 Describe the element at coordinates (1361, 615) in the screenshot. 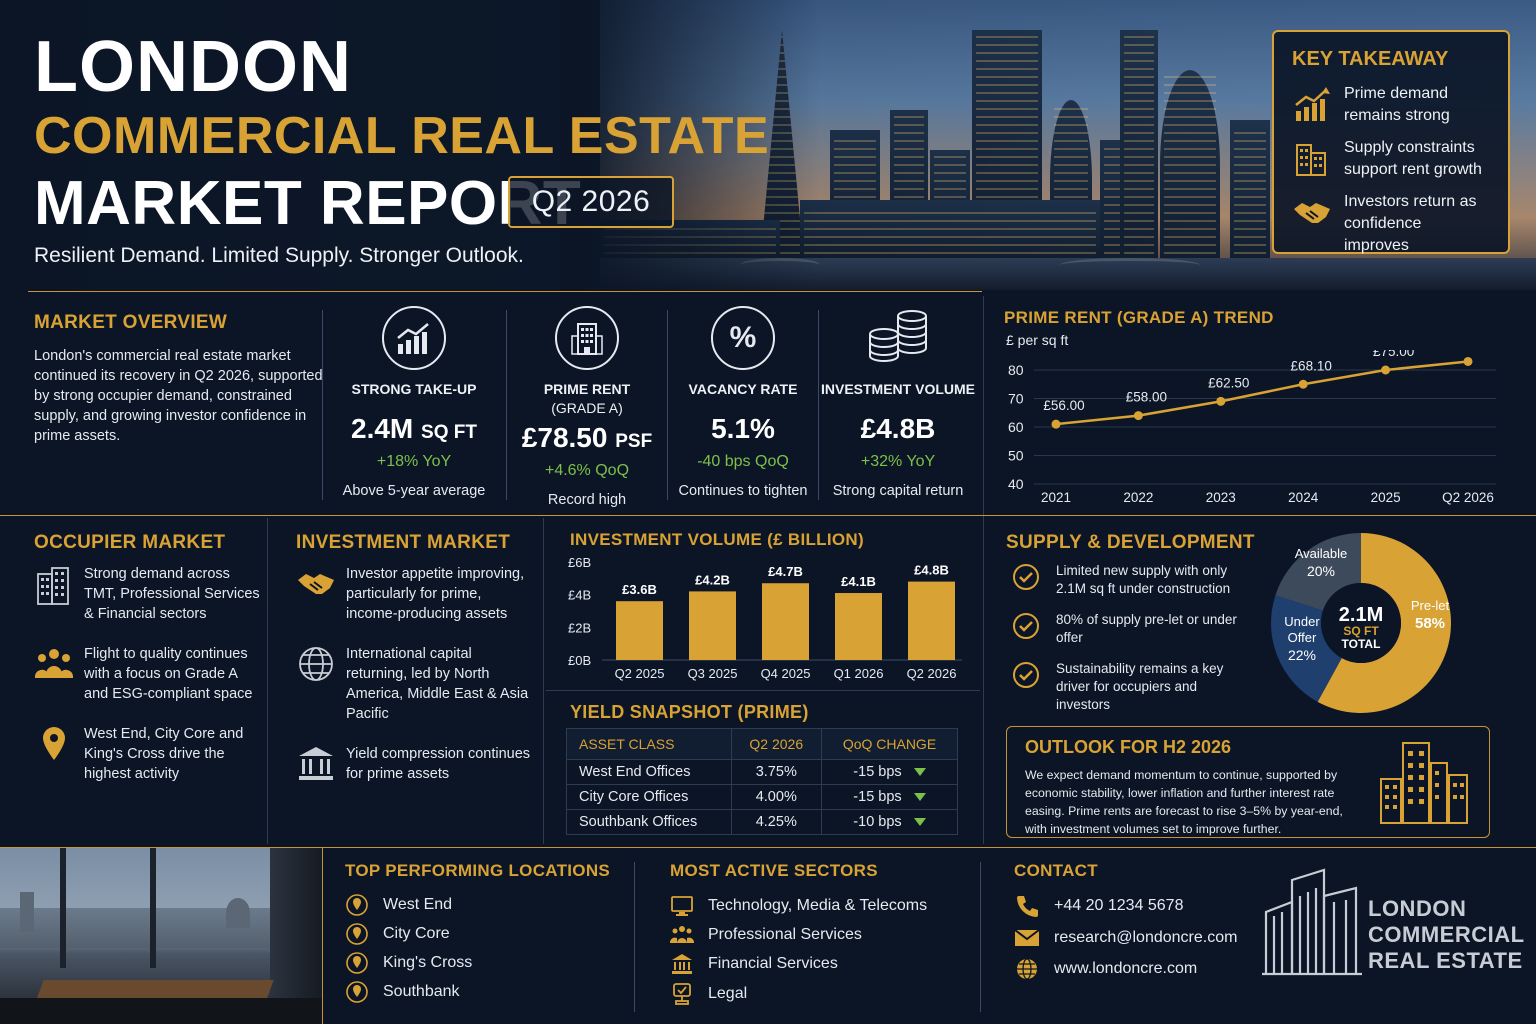

I see `donut-center-value: 2.1M` at that location.